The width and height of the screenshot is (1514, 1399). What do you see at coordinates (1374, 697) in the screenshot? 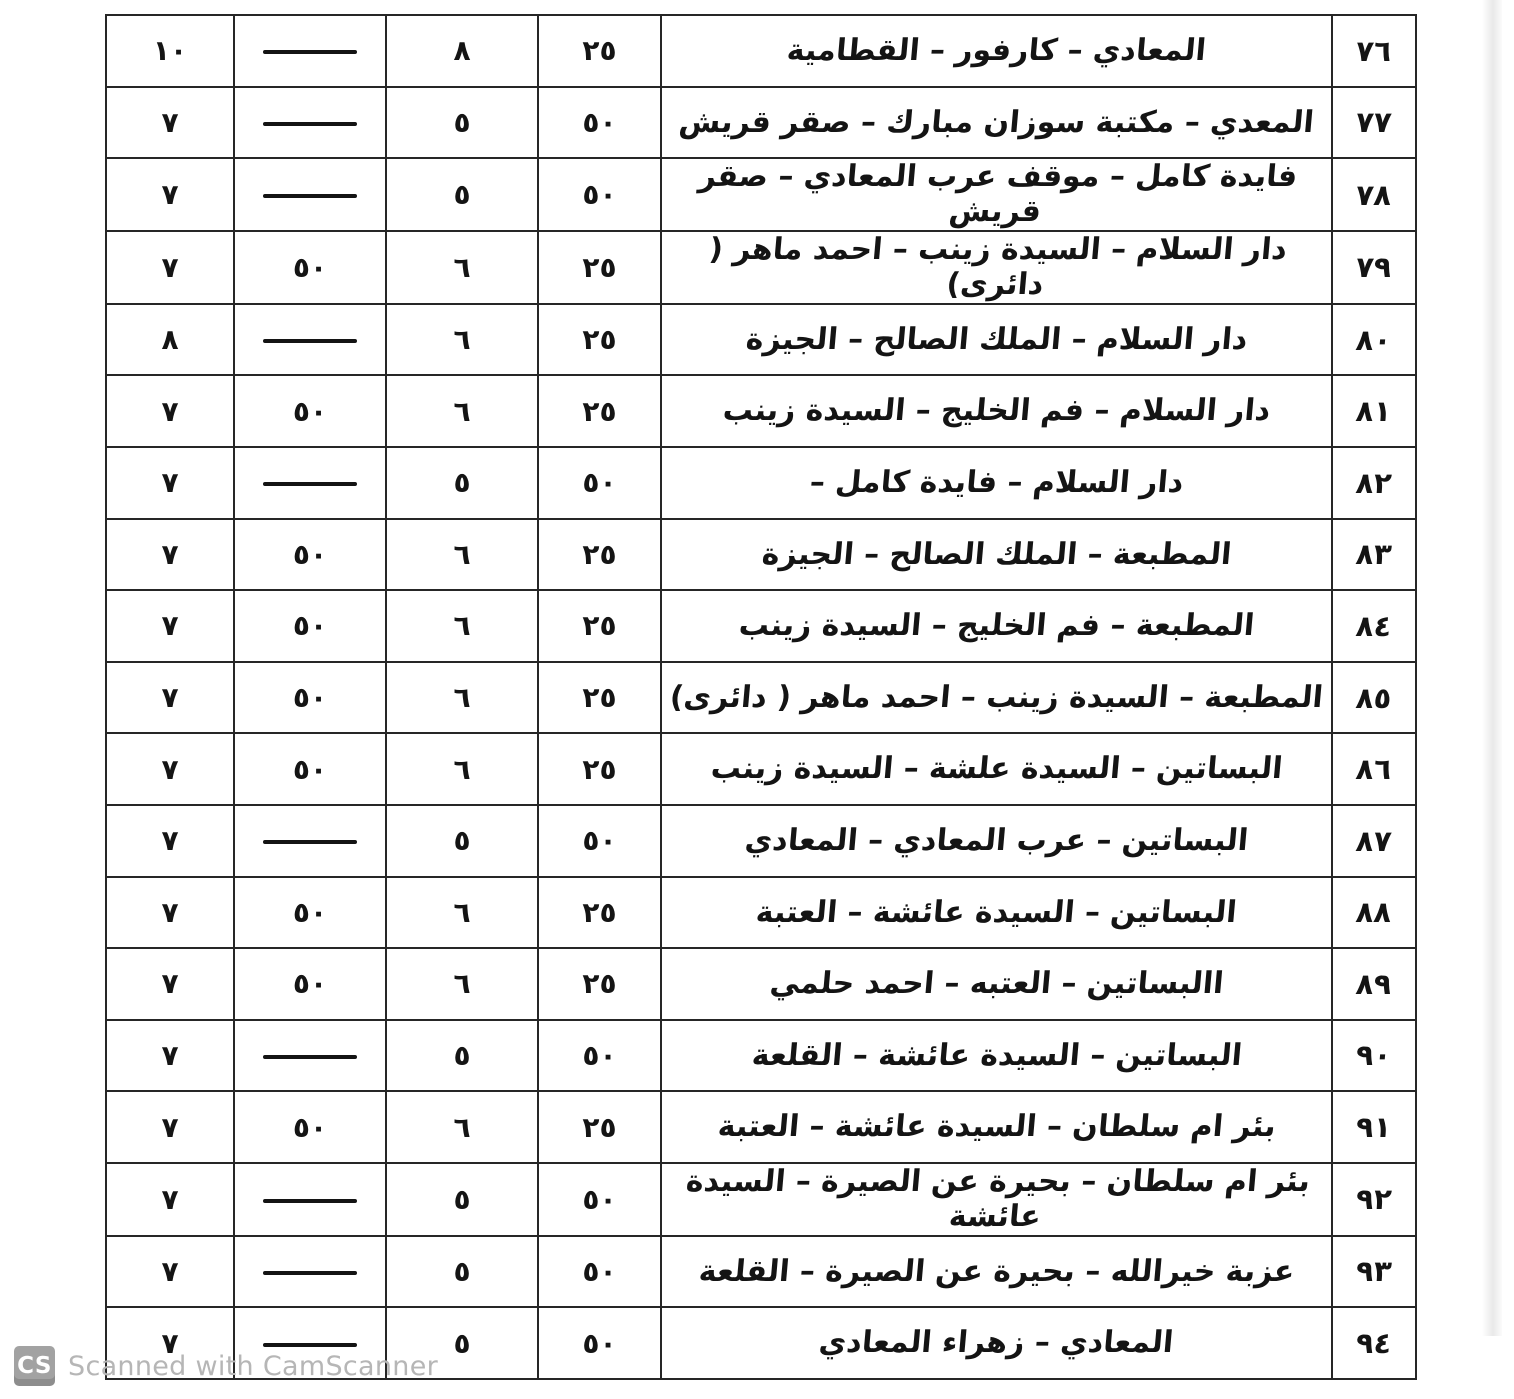
I see `serial-cell-text: ٨٥` at bounding box center [1374, 697].